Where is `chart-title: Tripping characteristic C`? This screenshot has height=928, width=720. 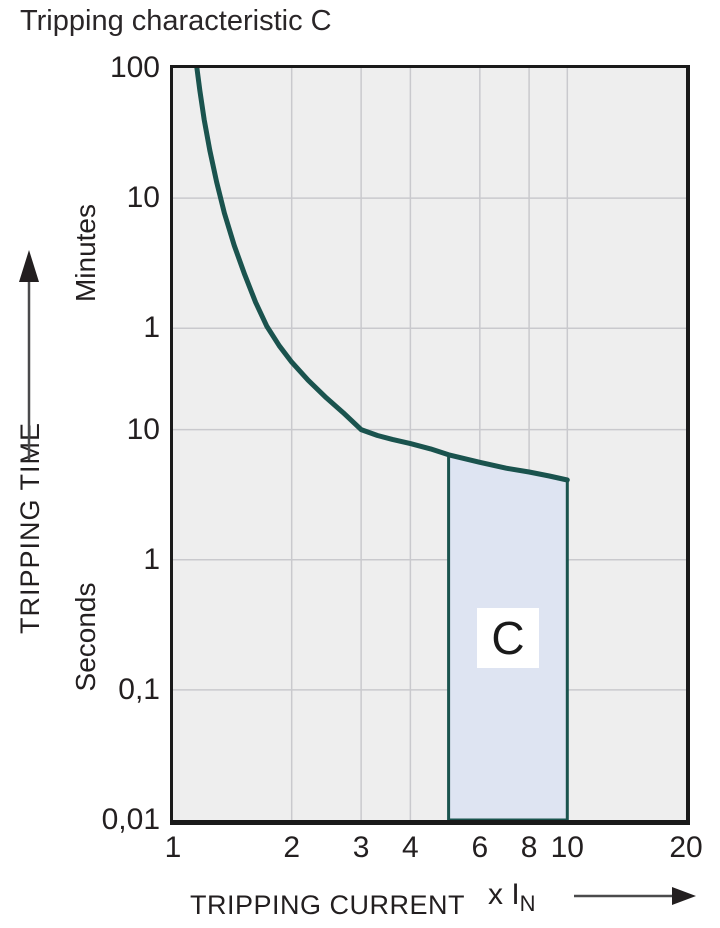 chart-title: Tripping characteristic C is located at coordinates (176, 21).